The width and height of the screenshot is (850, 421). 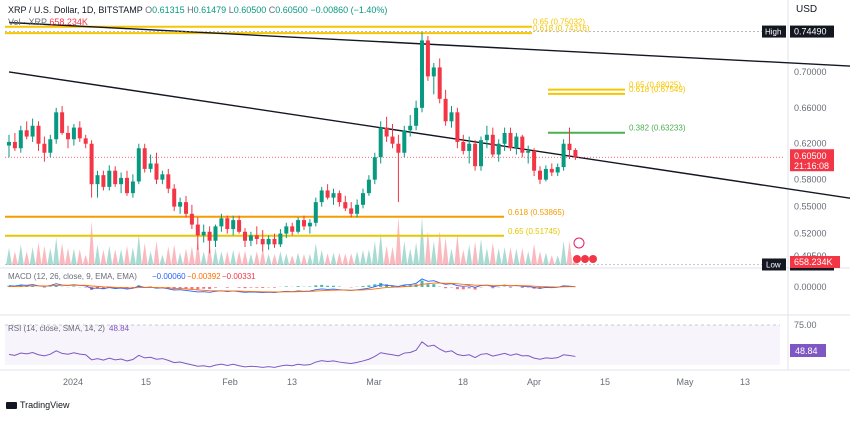 I want to click on event-icon, so click(x=579, y=243).